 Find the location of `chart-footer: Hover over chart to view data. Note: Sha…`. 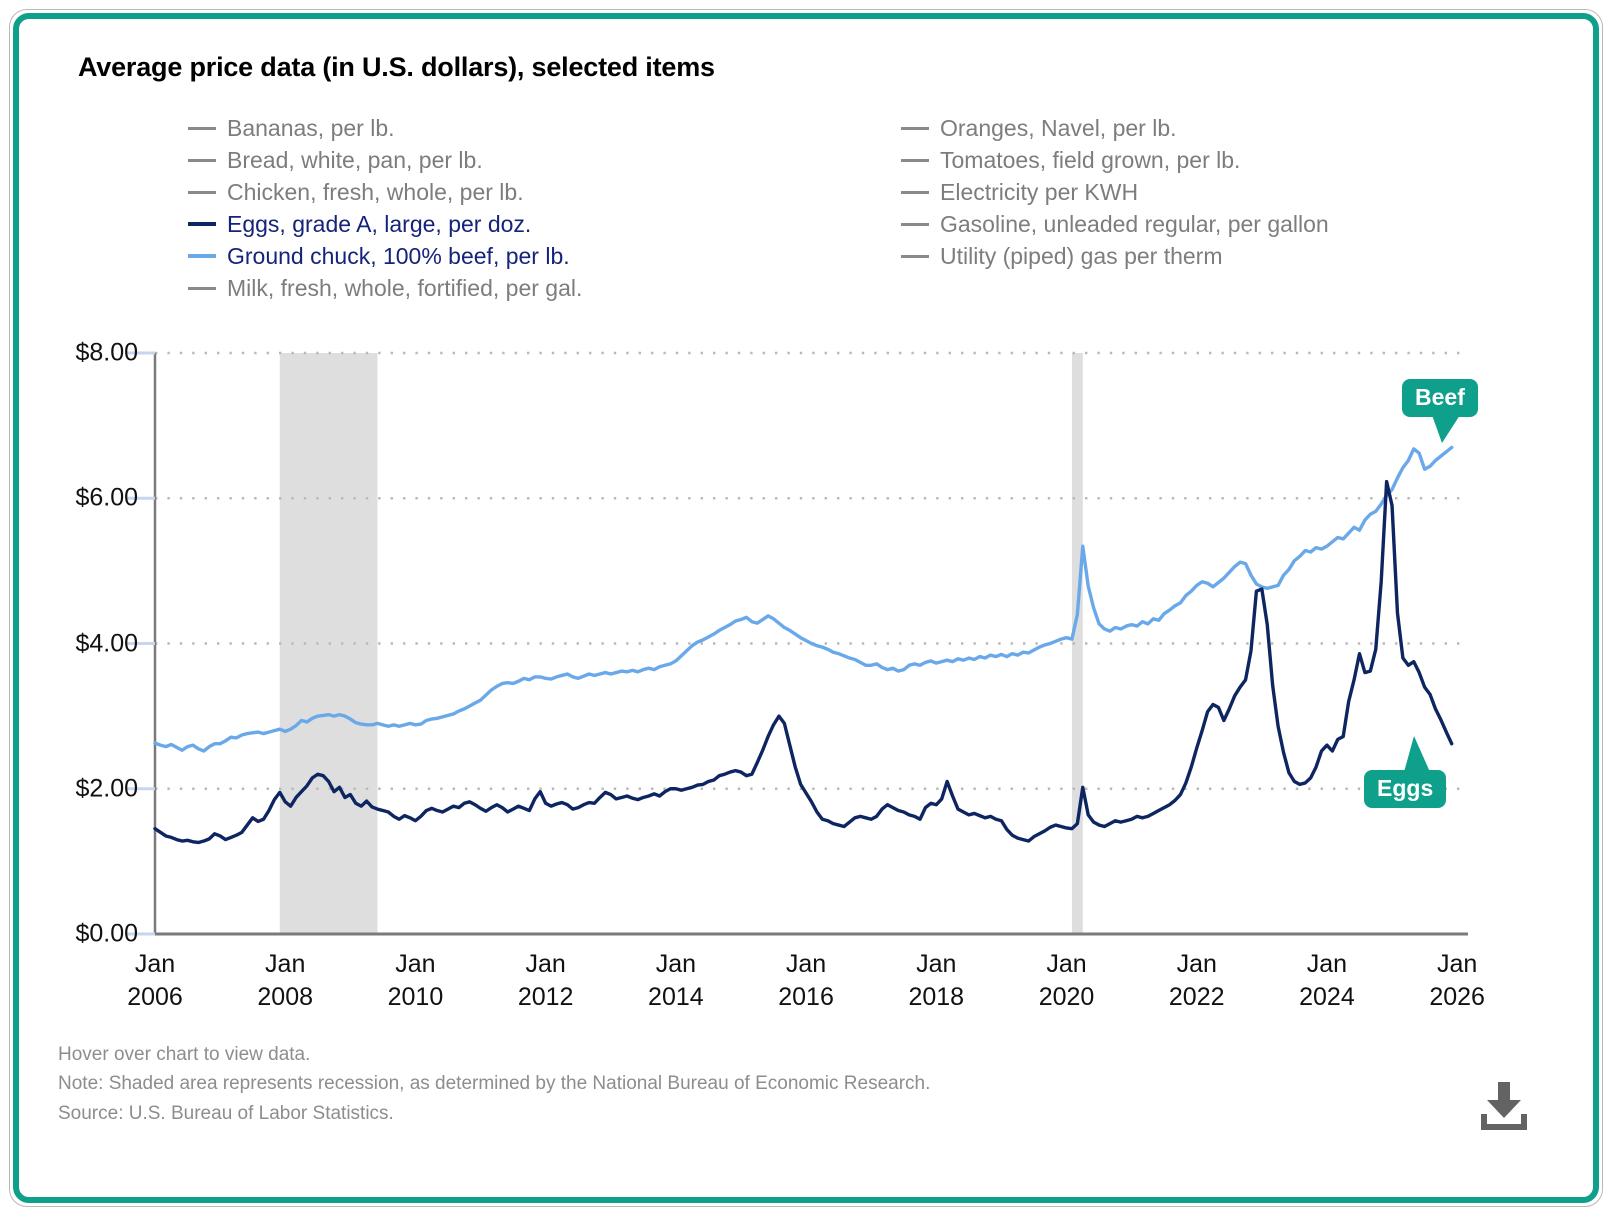

chart-footer: Hover over chart to view data. Note: Sha… is located at coordinates (494, 1084).